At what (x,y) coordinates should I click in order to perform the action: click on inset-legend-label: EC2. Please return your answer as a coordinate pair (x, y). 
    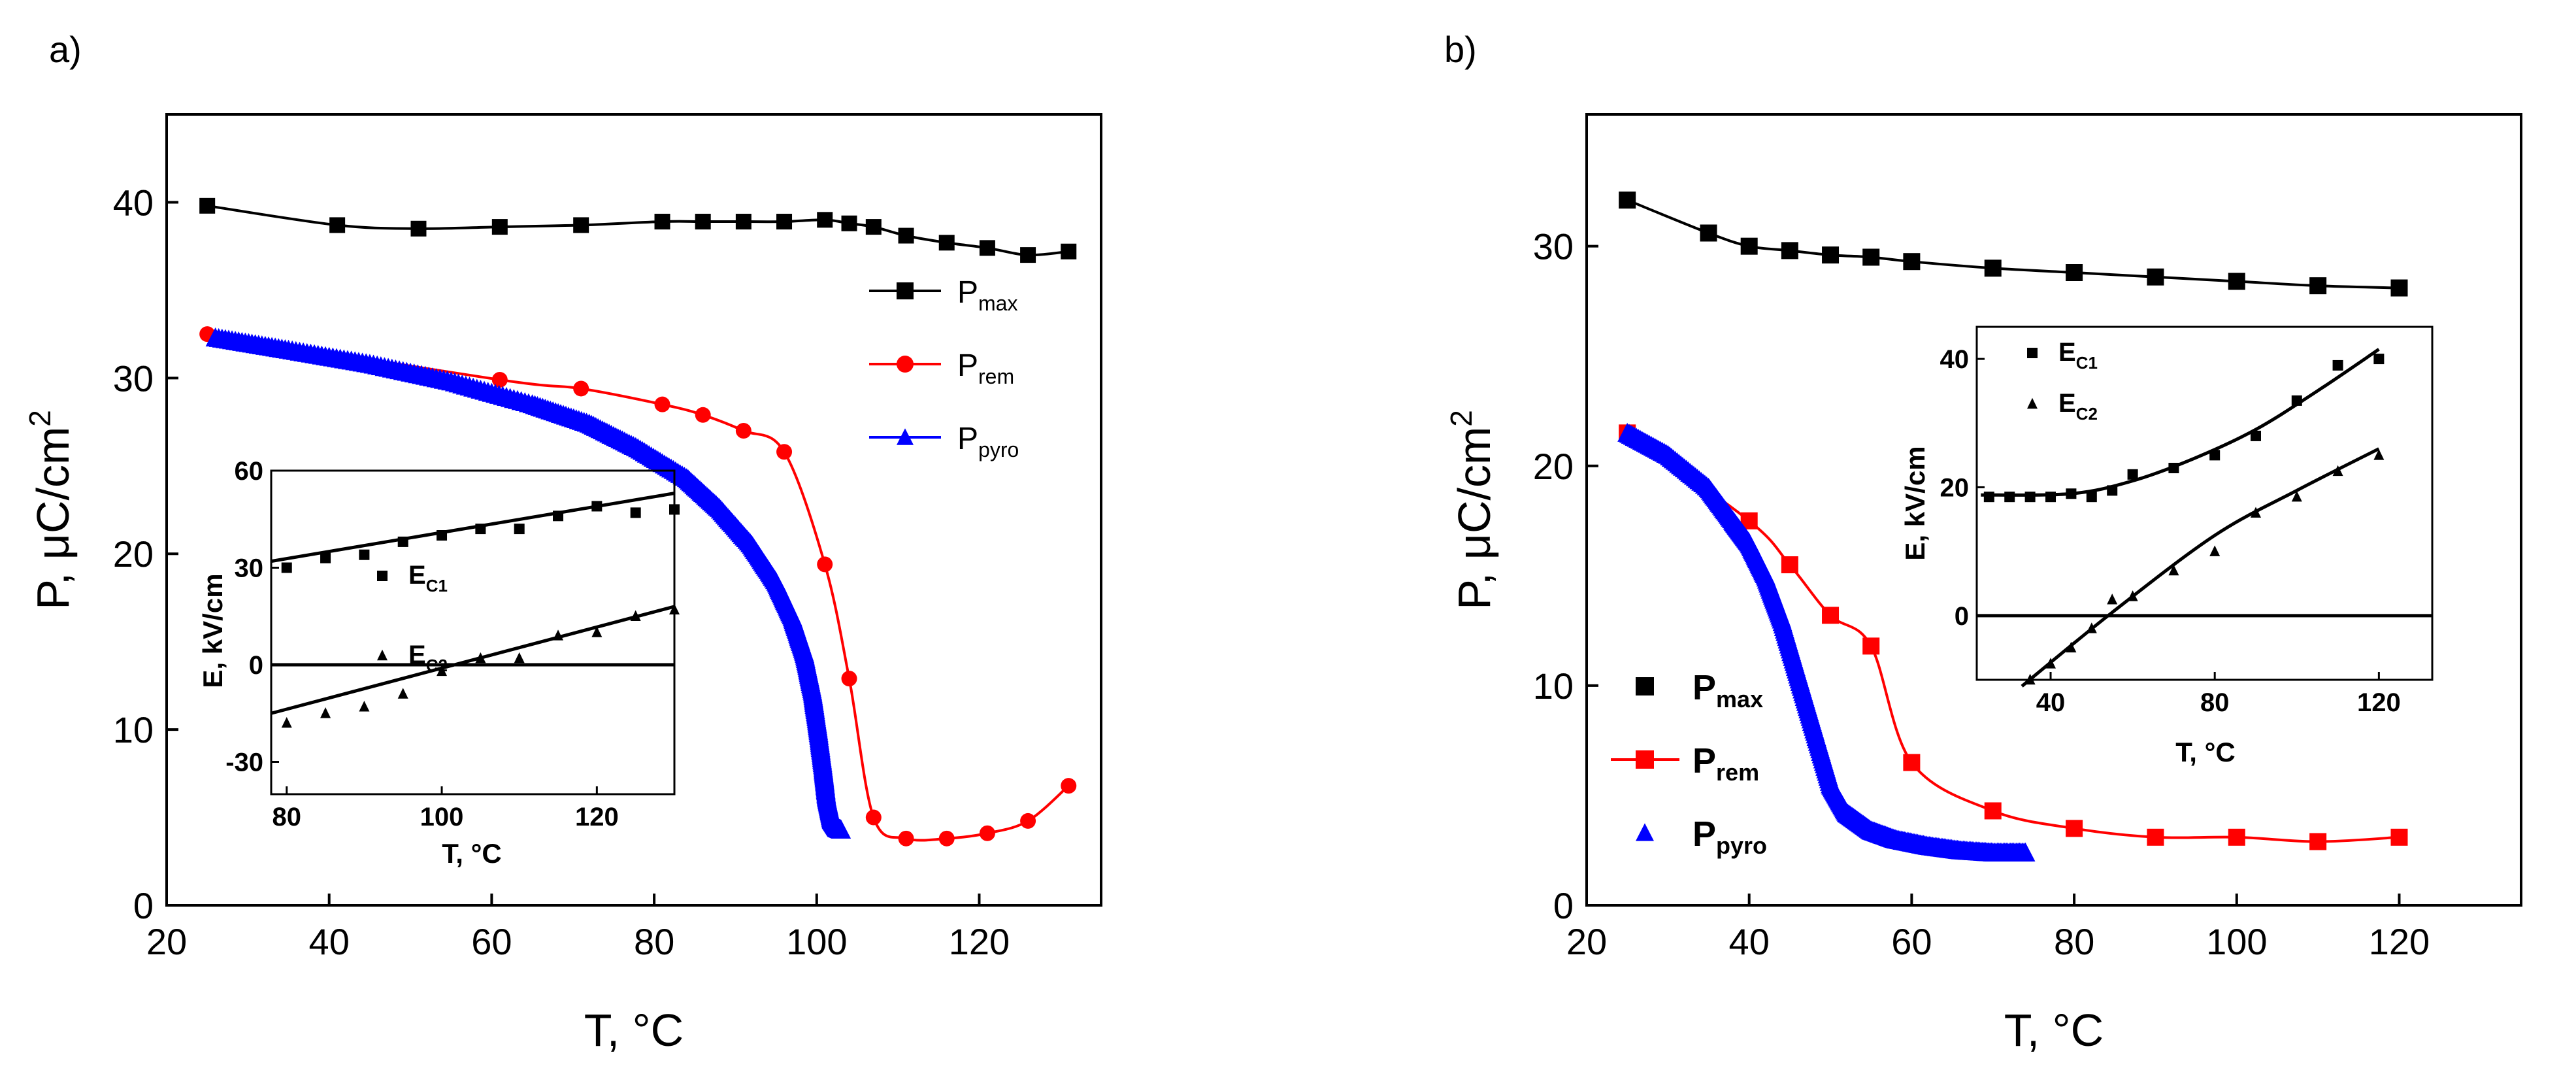
    Looking at the image, I should click on (2078, 407).